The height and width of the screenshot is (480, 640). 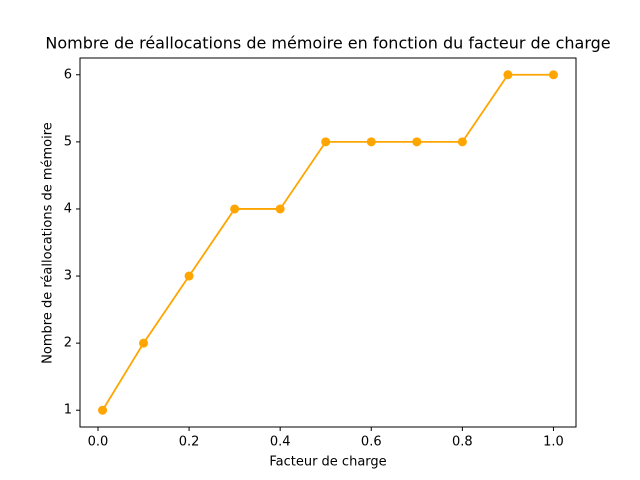 What do you see at coordinates (68, 410) in the screenshot?
I see `y-tick-label: 1` at bounding box center [68, 410].